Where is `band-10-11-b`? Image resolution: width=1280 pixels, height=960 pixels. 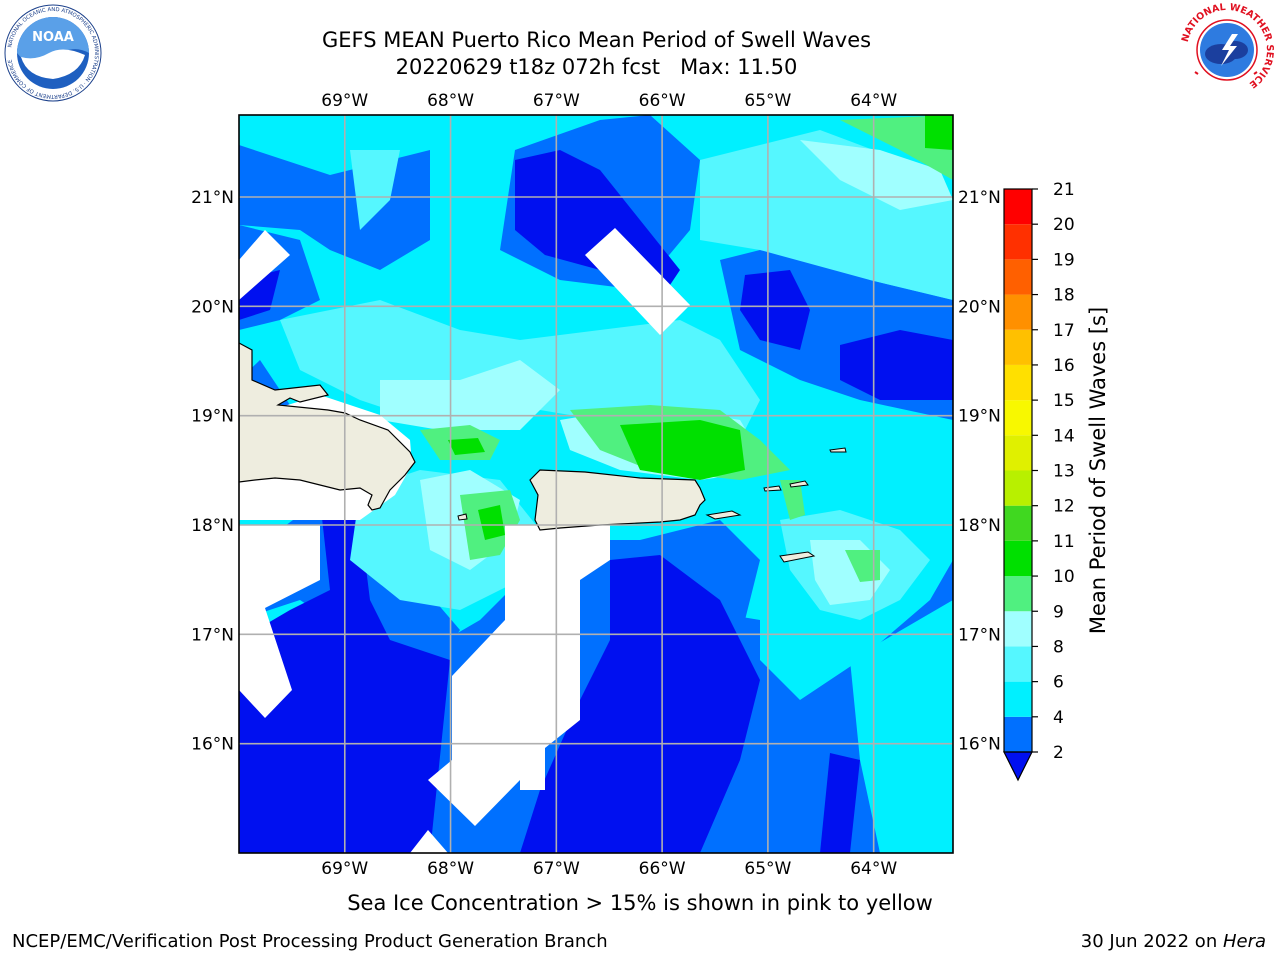
band-10-11-b is located at coordinates (466, 446).